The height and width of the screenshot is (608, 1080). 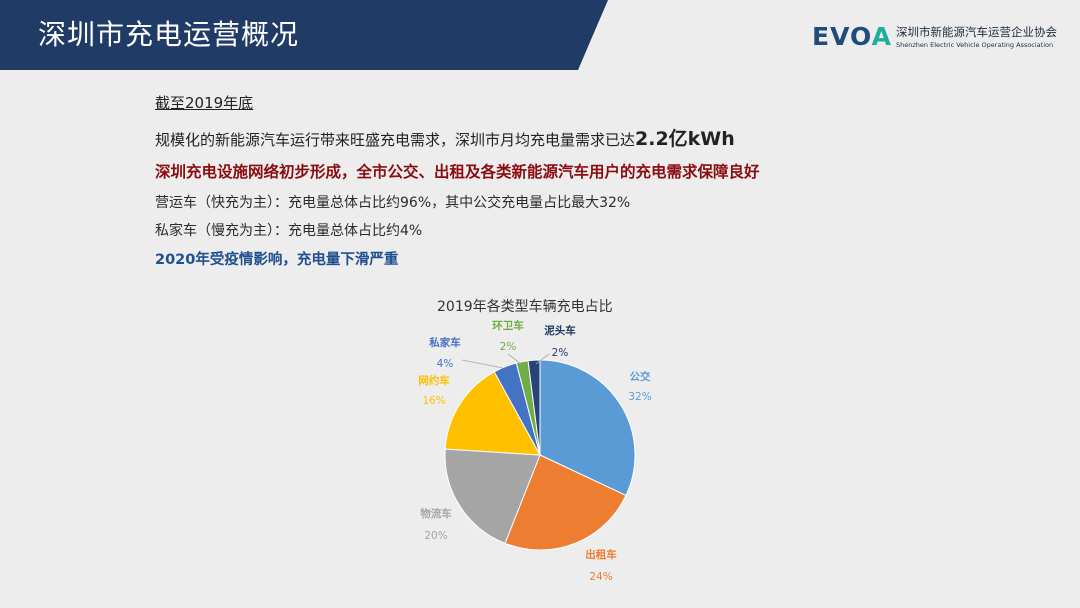 I want to click on operating-vehicle-line: 营运车（快充为主）：充电量总体占比约96%，其中公交充电量占比最大32%, so click(x=393, y=203).